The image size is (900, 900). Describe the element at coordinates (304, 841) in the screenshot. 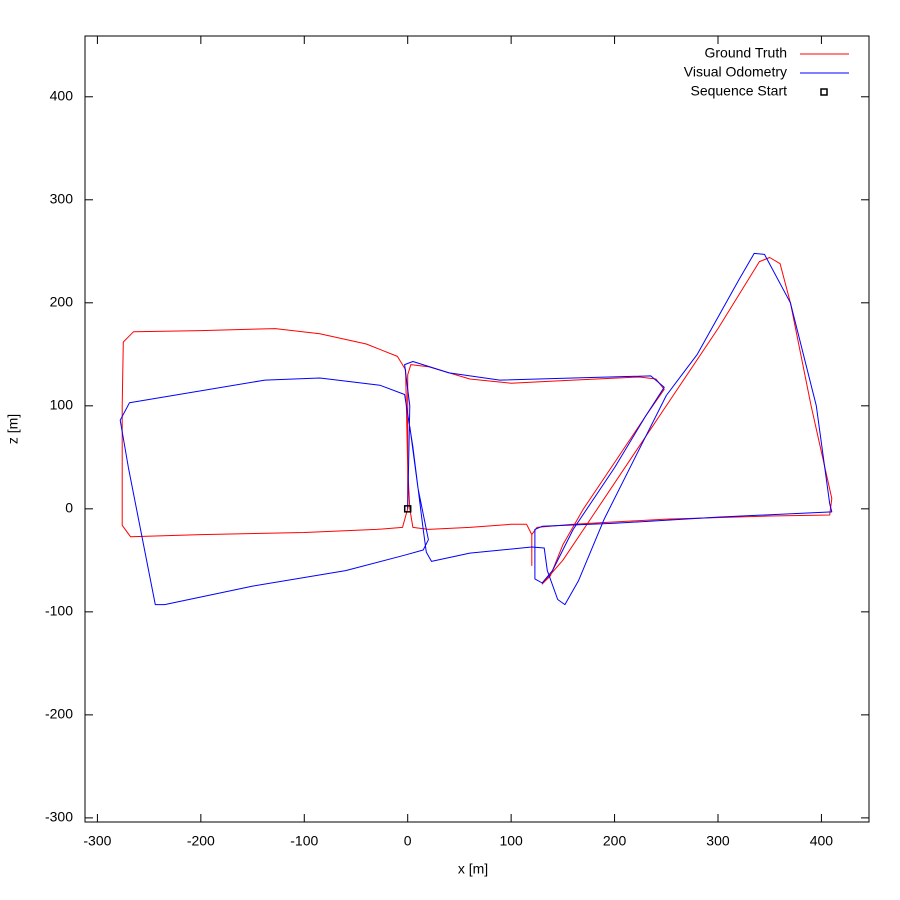

I see `x-tick-label: -100` at that location.